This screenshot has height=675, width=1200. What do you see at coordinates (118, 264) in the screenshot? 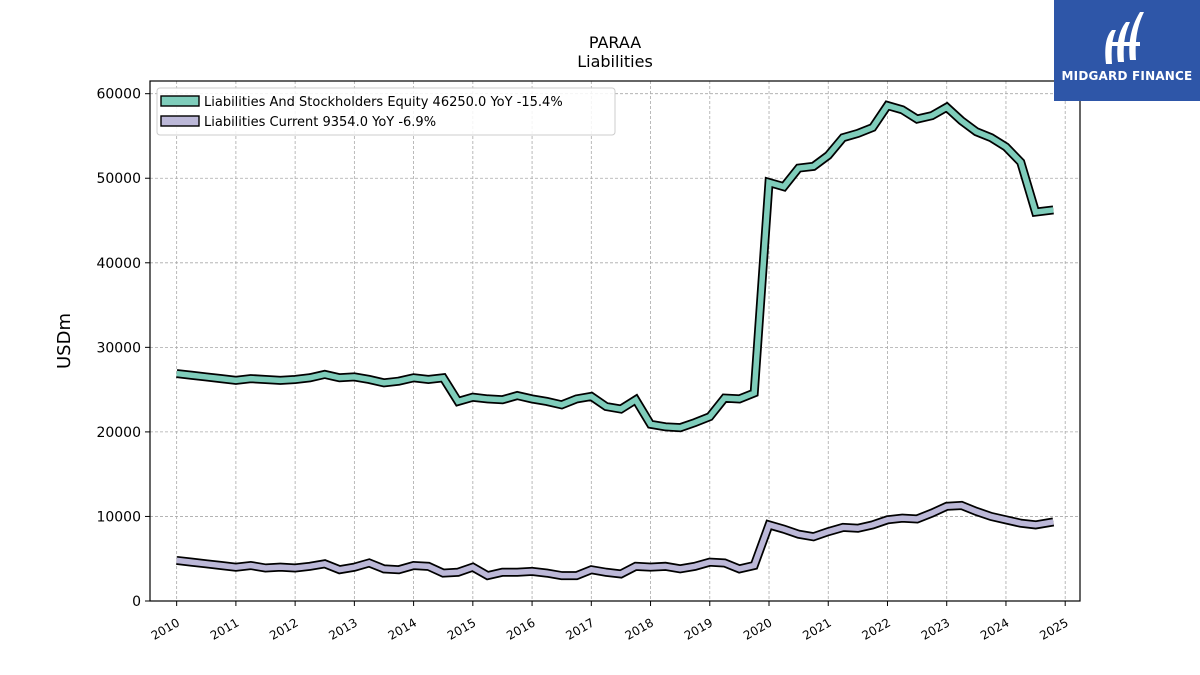
I see `y-tick-label: 40000` at bounding box center [118, 264].